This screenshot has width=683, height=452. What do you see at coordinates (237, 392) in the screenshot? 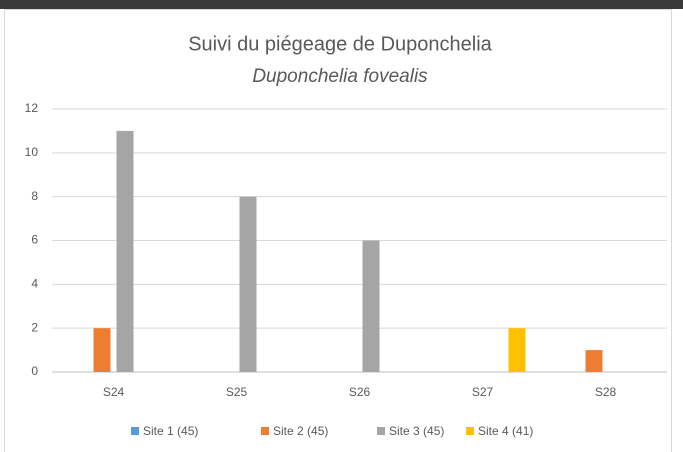
I see `x-tick-label: S25` at bounding box center [237, 392].